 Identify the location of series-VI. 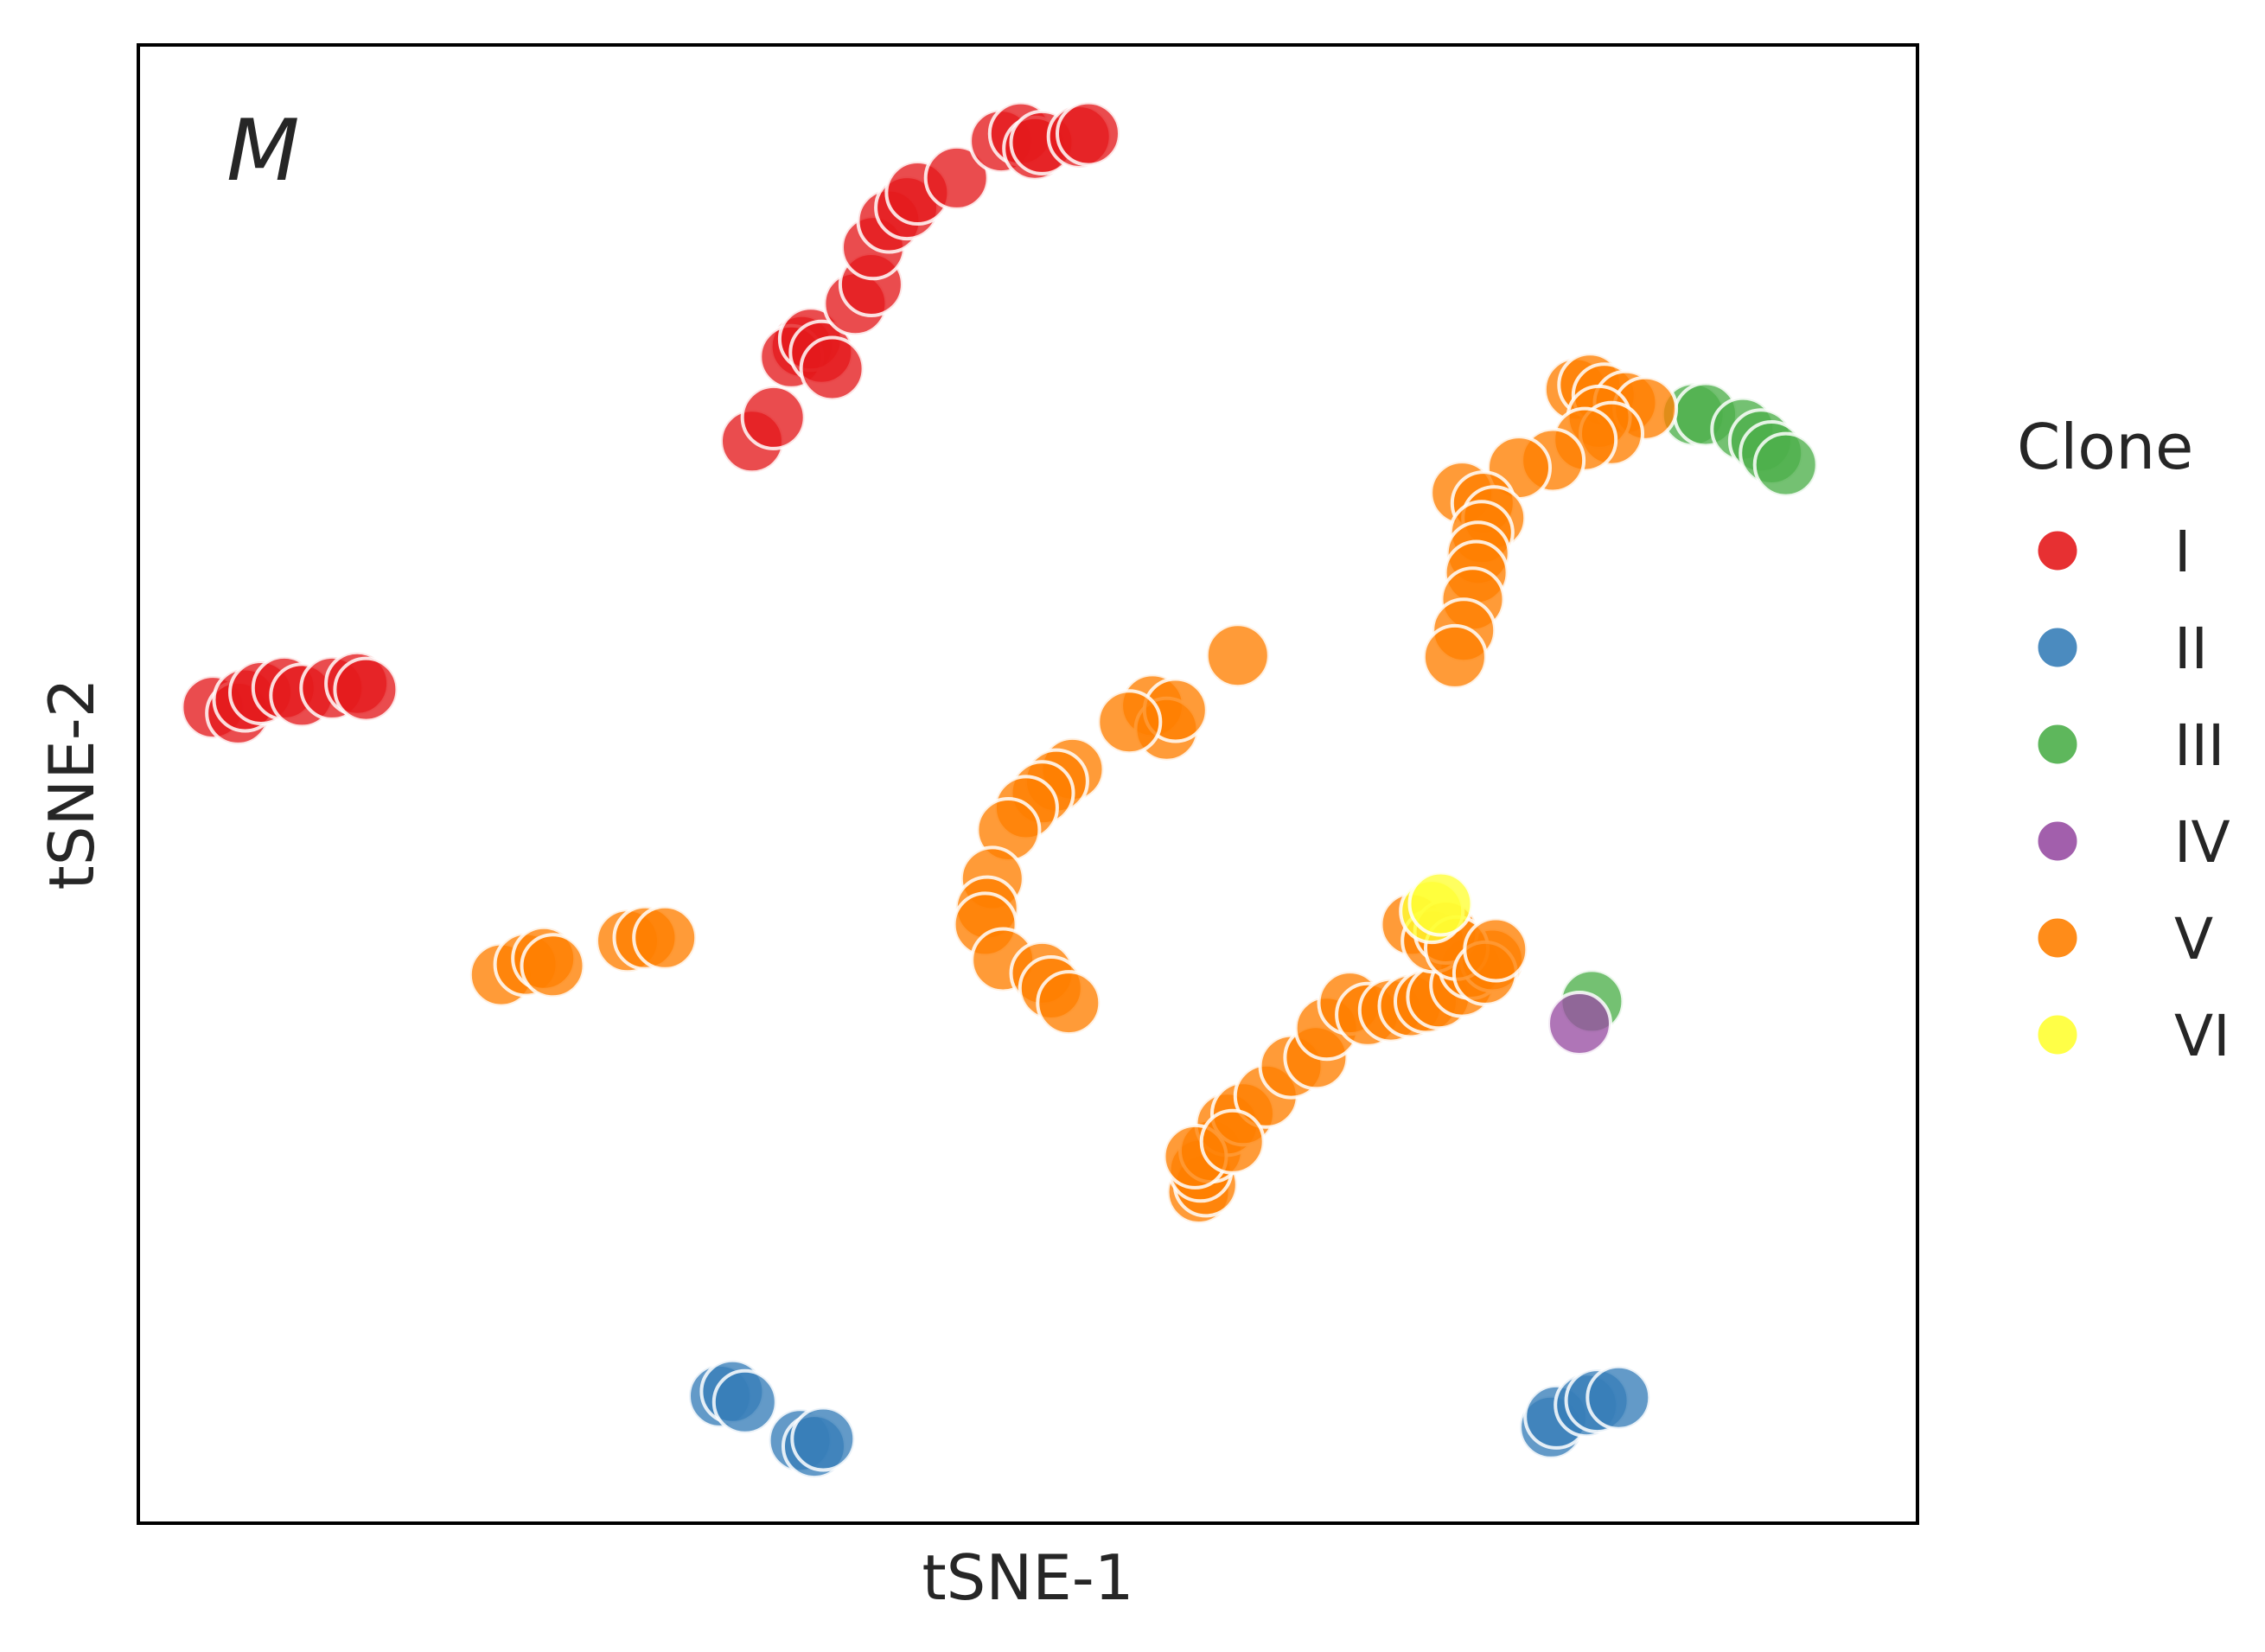
(1436, 908).